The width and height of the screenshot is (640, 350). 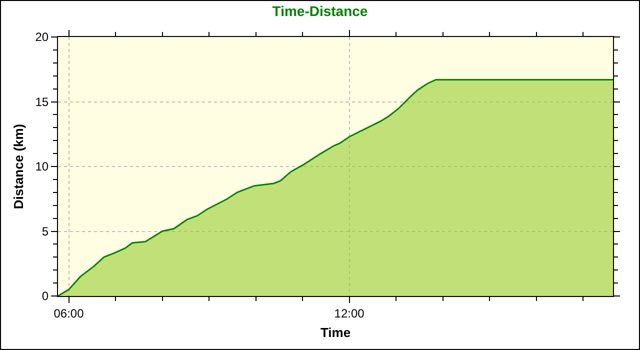 What do you see at coordinates (42, 37) in the screenshot?
I see `y-tick-label: 20` at bounding box center [42, 37].